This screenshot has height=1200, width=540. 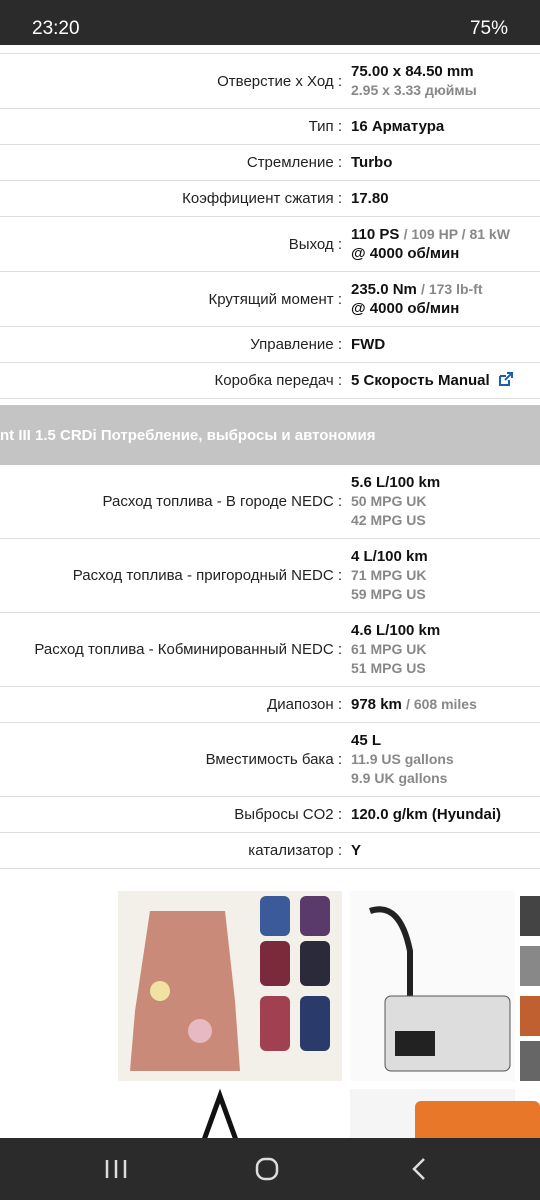 I want to click on spec-label-cell: Расход топлива - Кобминированный NEDC :, so click(x=171, y=649).